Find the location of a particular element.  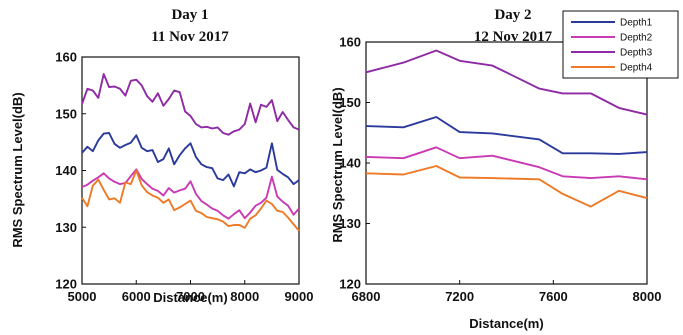

day1-x-axis-label: Distance(m) is located at coordinates (190, 297).